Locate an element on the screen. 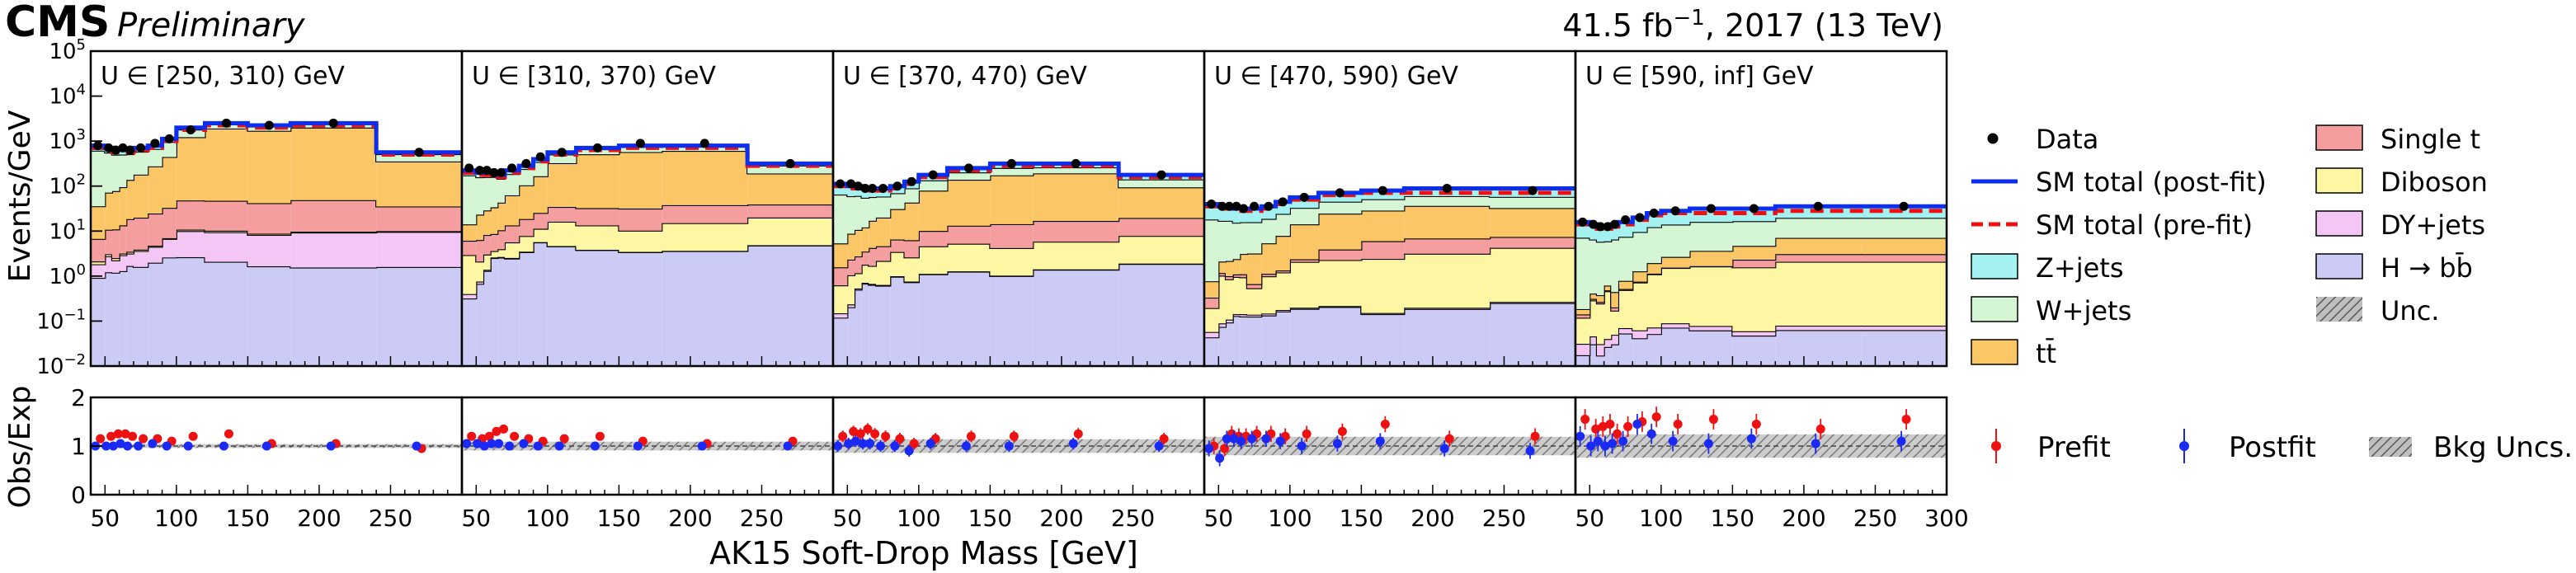 The width and height of the screenshot is (2576, 573). prefit-total-line is located at coordinates (647, 162).